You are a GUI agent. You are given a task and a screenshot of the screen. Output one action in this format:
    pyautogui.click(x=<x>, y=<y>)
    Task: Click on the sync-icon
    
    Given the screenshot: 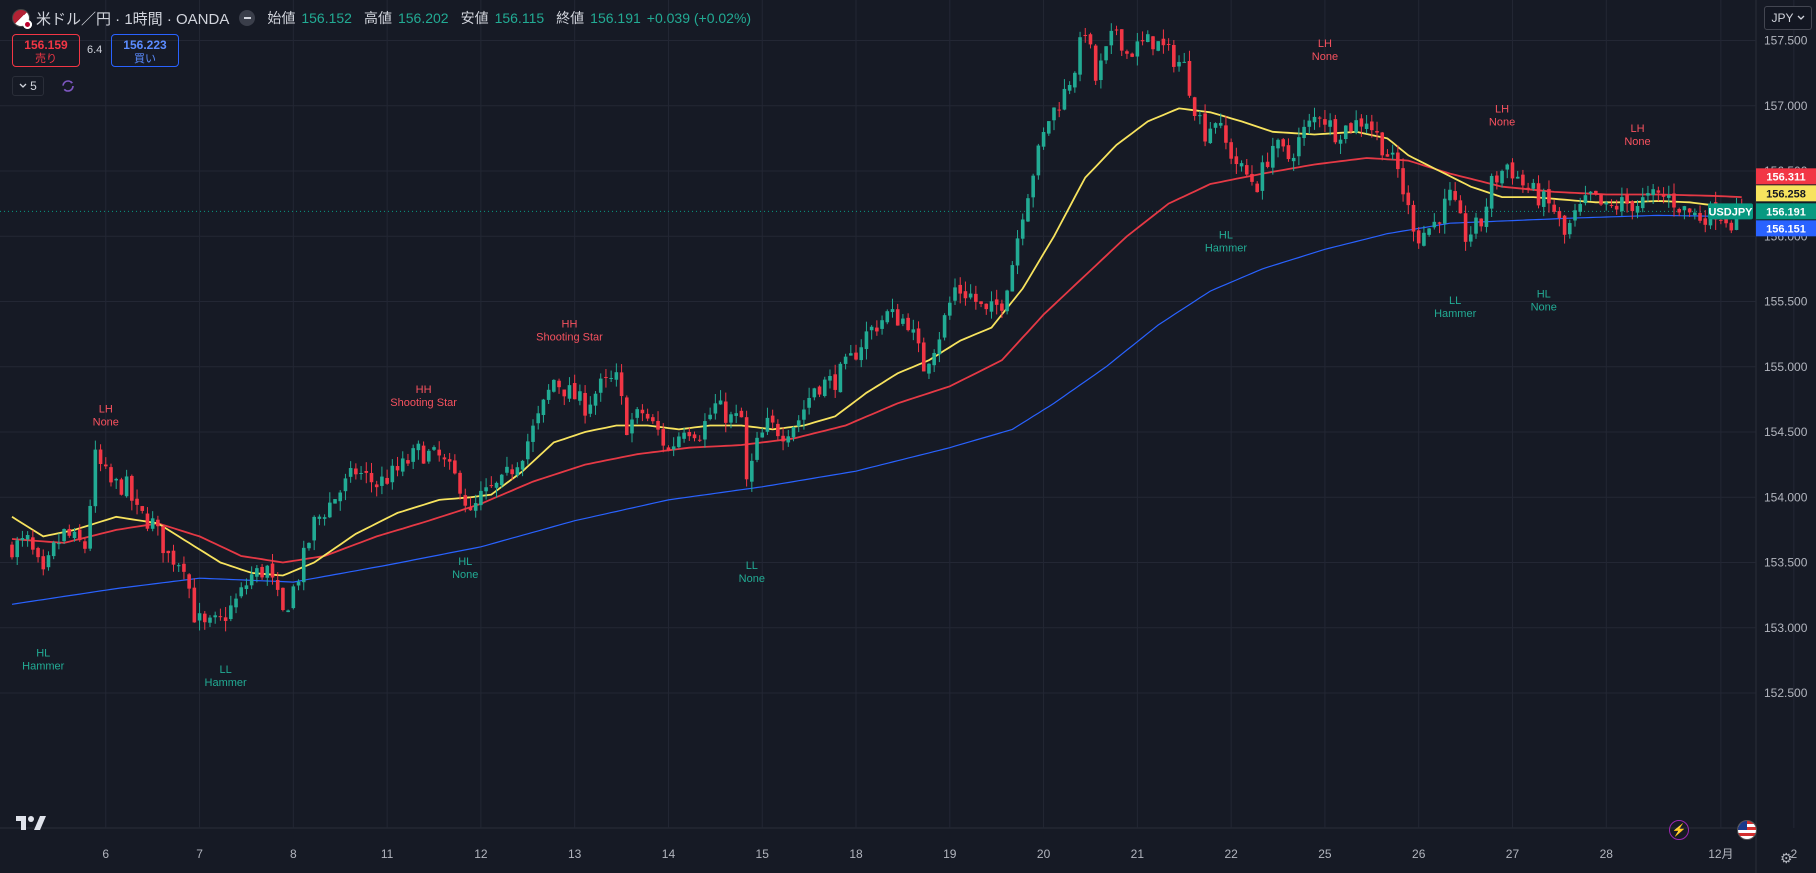 What is the action you would take?
    pyautogui.click(x=68, y=86)
    